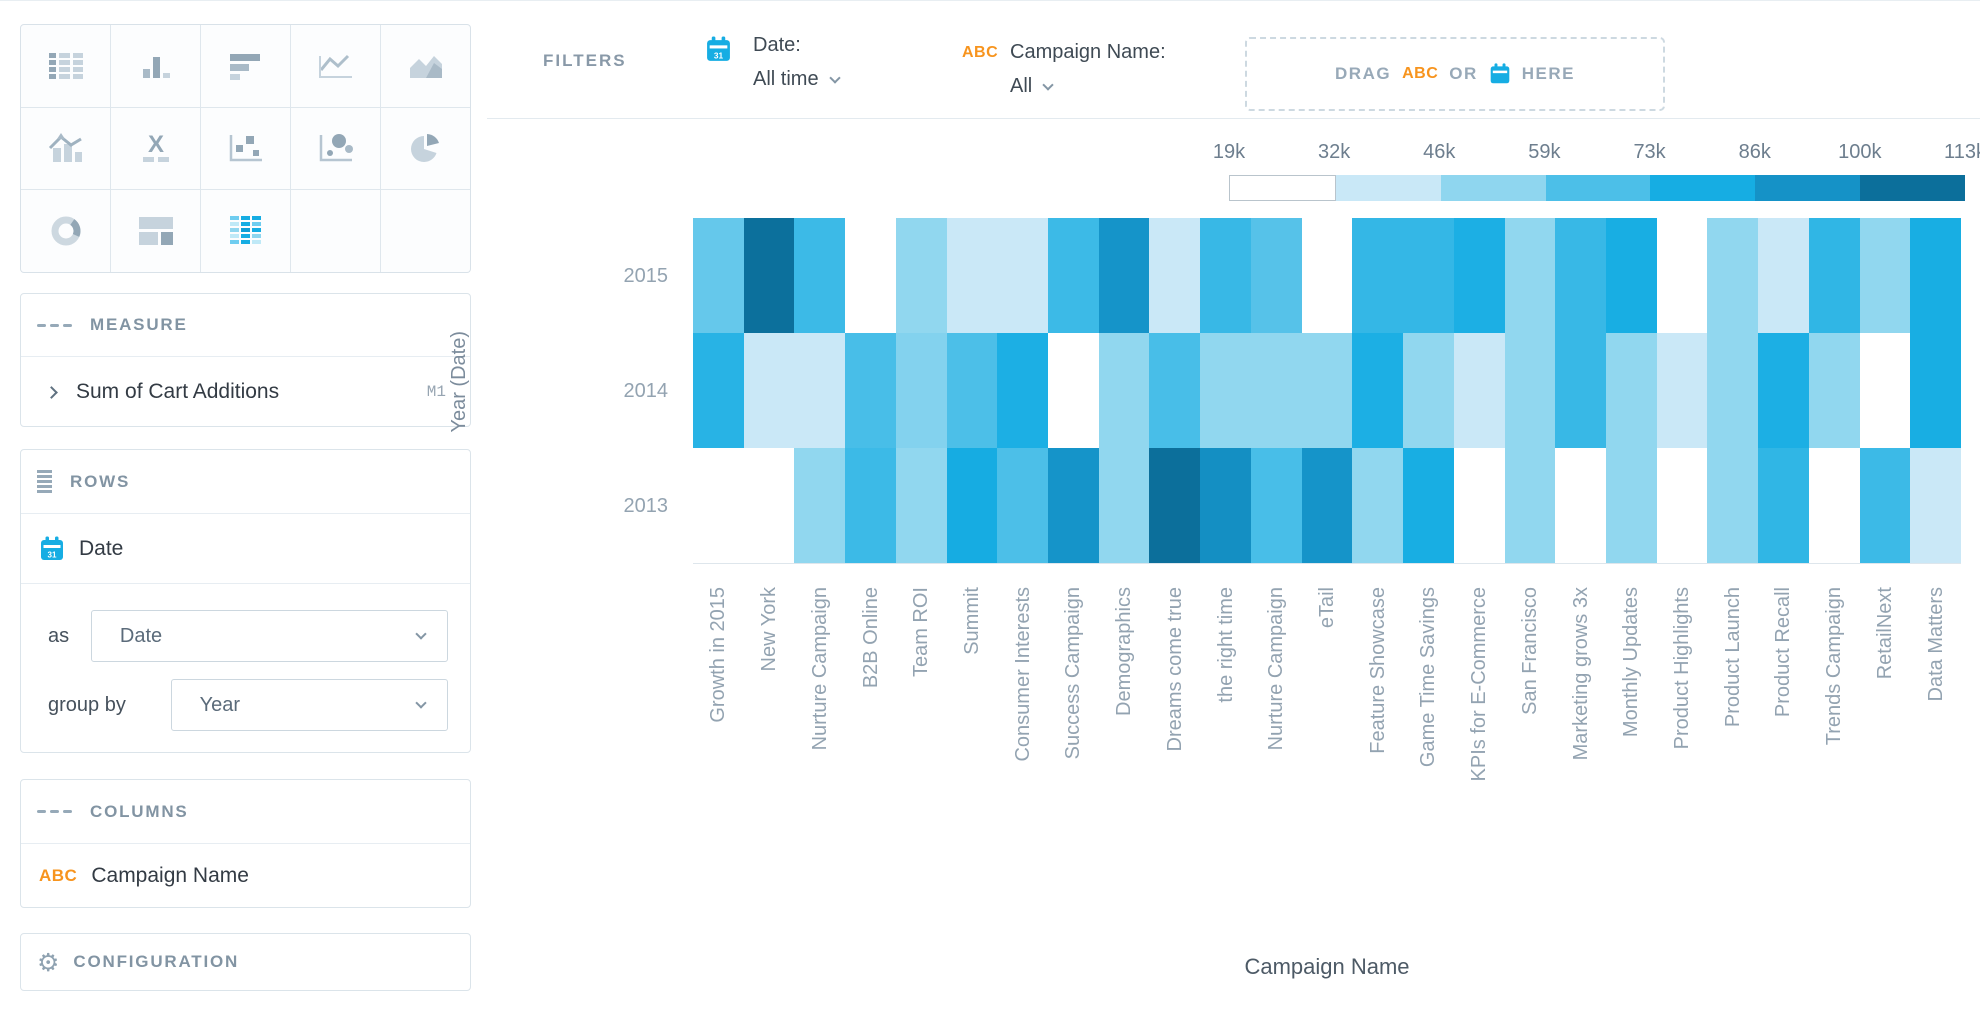  What do you see at coordinates (269, 636) in the screenshot?
I see `as-select: Date` at bounding box center [269, 636].